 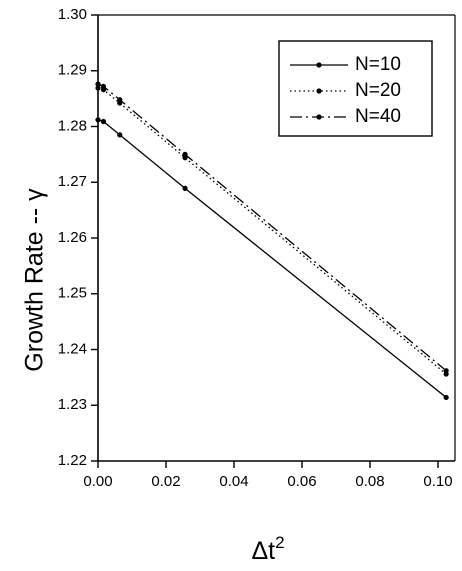 What do you see at coordinates (72, 181) in the screenshot?
I see `y-tick-label: 1.27` at bounding box center [72, 181].